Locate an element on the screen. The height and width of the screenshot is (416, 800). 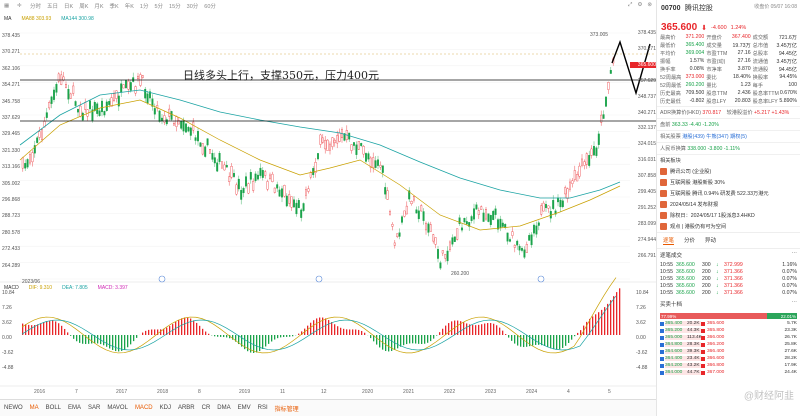
stock-name: 腾讯控股 is located at coordinates (698, 8).